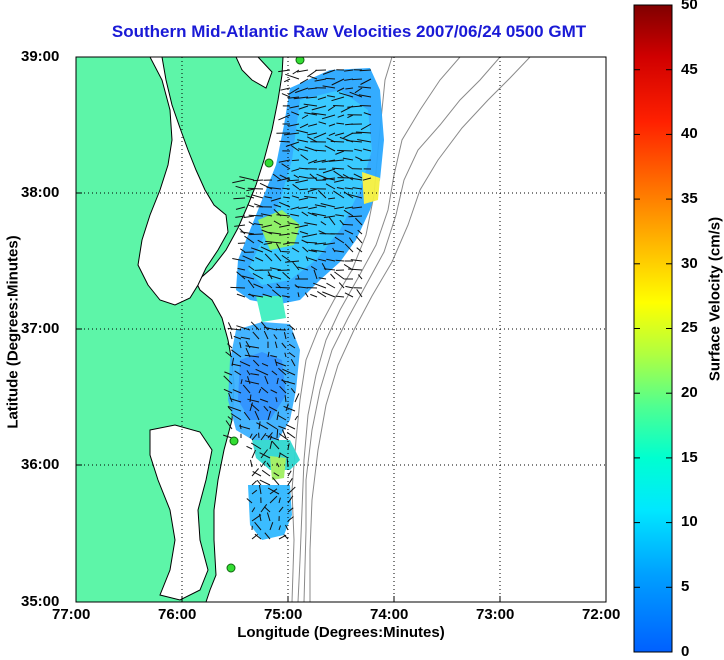 This screenshot has height=660, width=724. I want to click on colorbar-tick-label: 25, so click(689, 327).